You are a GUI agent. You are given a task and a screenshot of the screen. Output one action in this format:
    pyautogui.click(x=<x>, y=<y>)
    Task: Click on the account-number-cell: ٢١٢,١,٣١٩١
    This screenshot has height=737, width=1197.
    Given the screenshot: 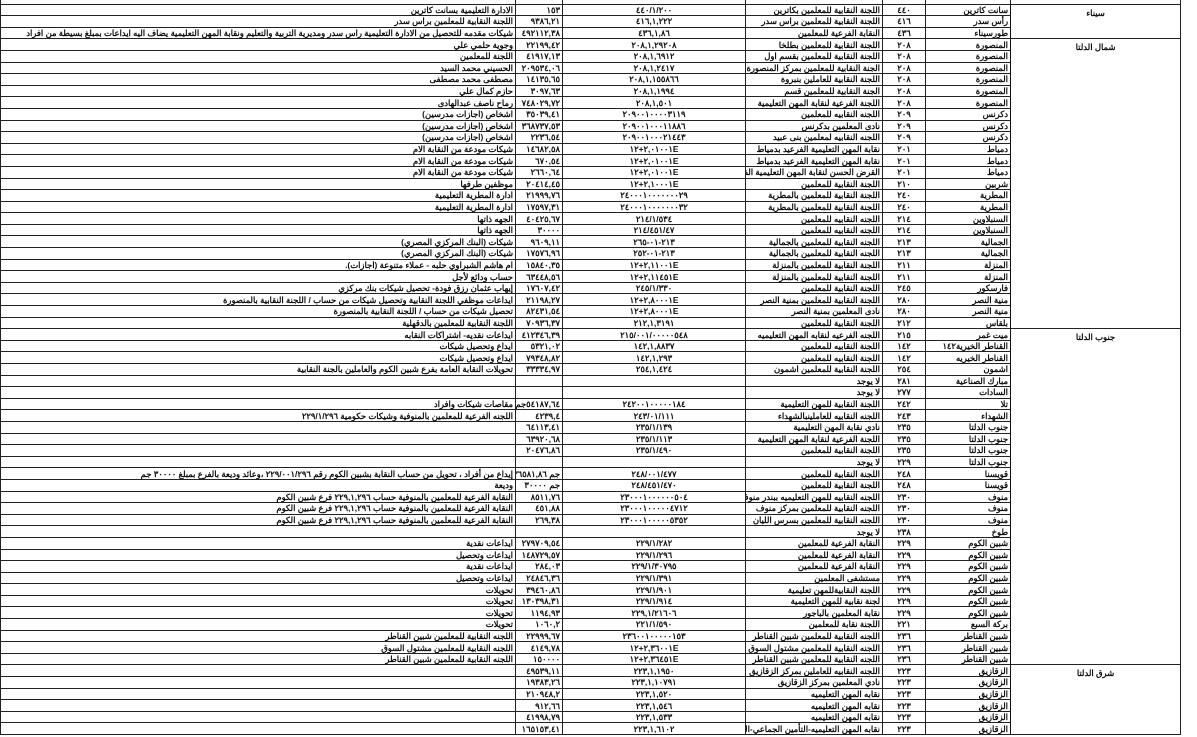 What is the action you would take?
    pyautogui.click(x=654, y=323)
    